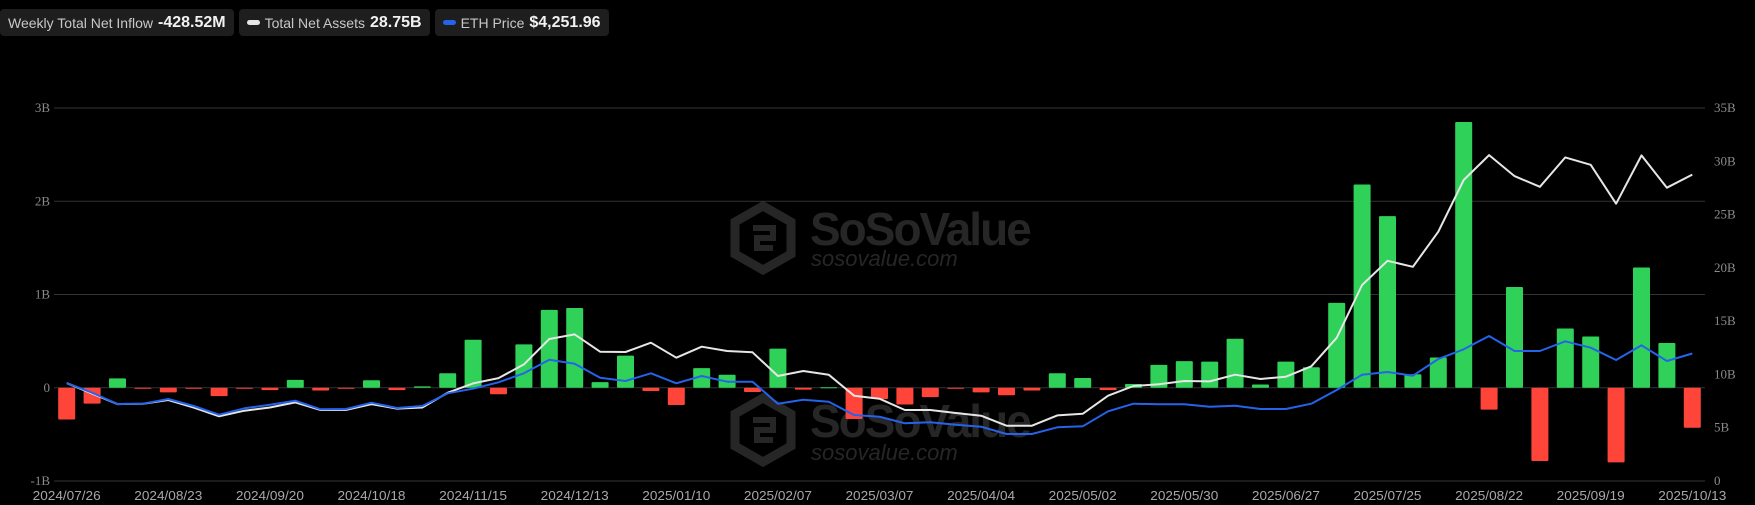 The width and height of the screenshot is (1755, 505). What do you see at coordinates (168, 495) in the screenshot?
I see `x-axis-tick: 2024/08/23` at bounding box center [168, 495].